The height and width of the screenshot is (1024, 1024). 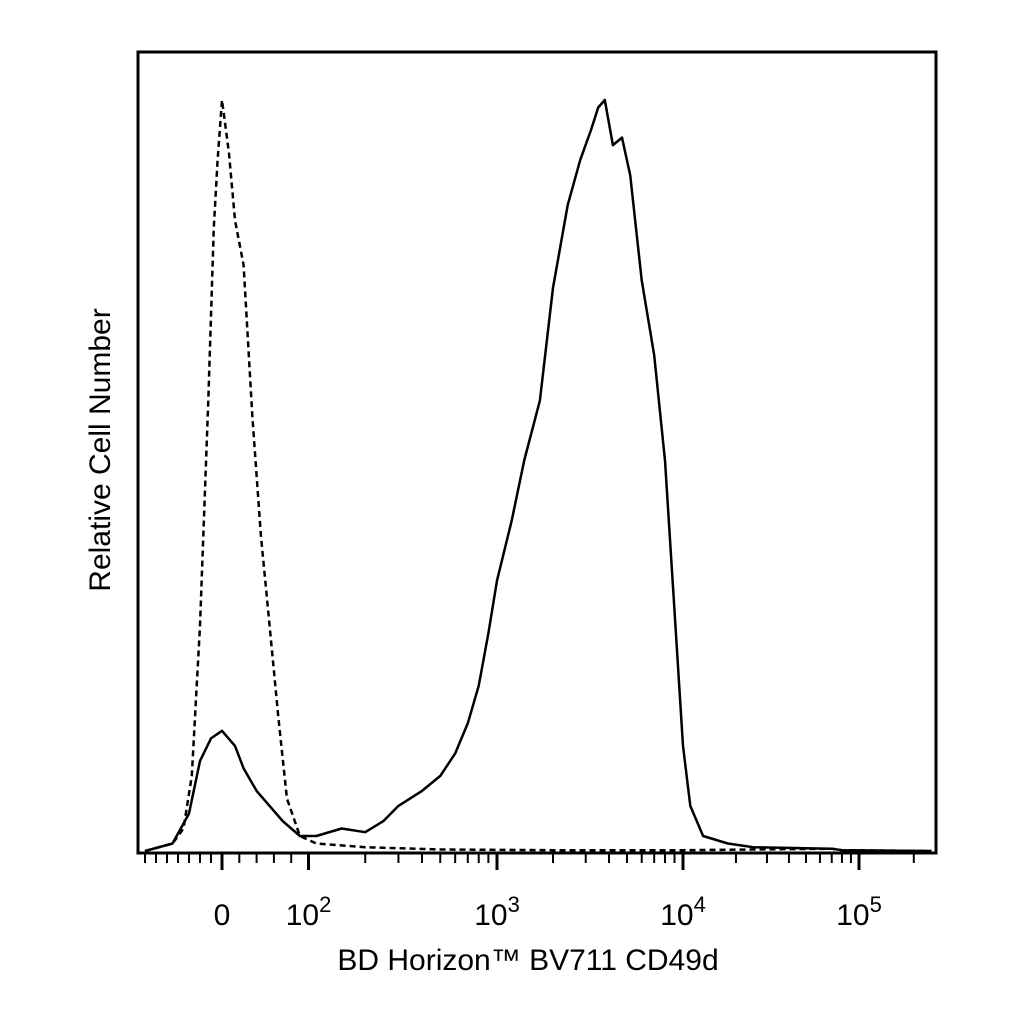 What do you see at coordinates (222, 915) in the screenshot?
I see `x-tick-label: 0` at bounding box center [222, 915].